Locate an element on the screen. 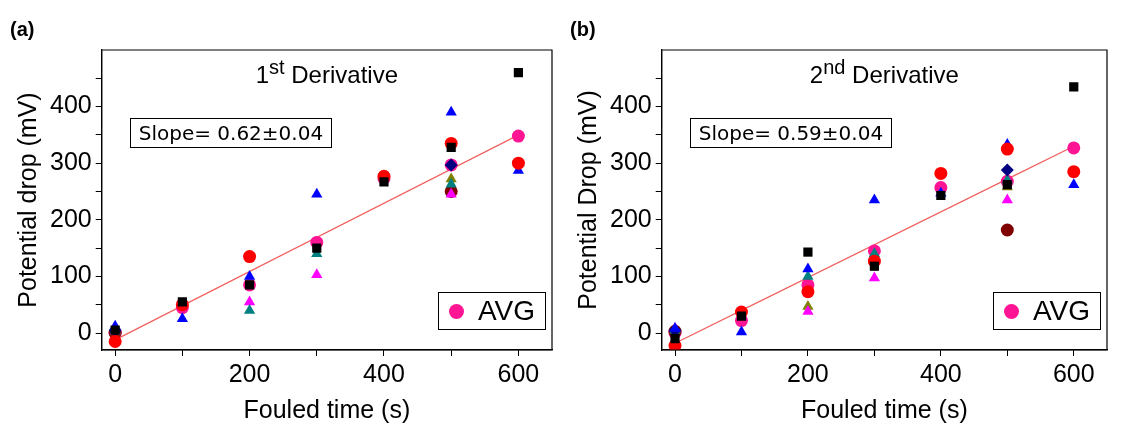 This screenshot has width=1131, height=434. annotation: Slope= 0.59±0.04 is located at coordinates (791, 133).